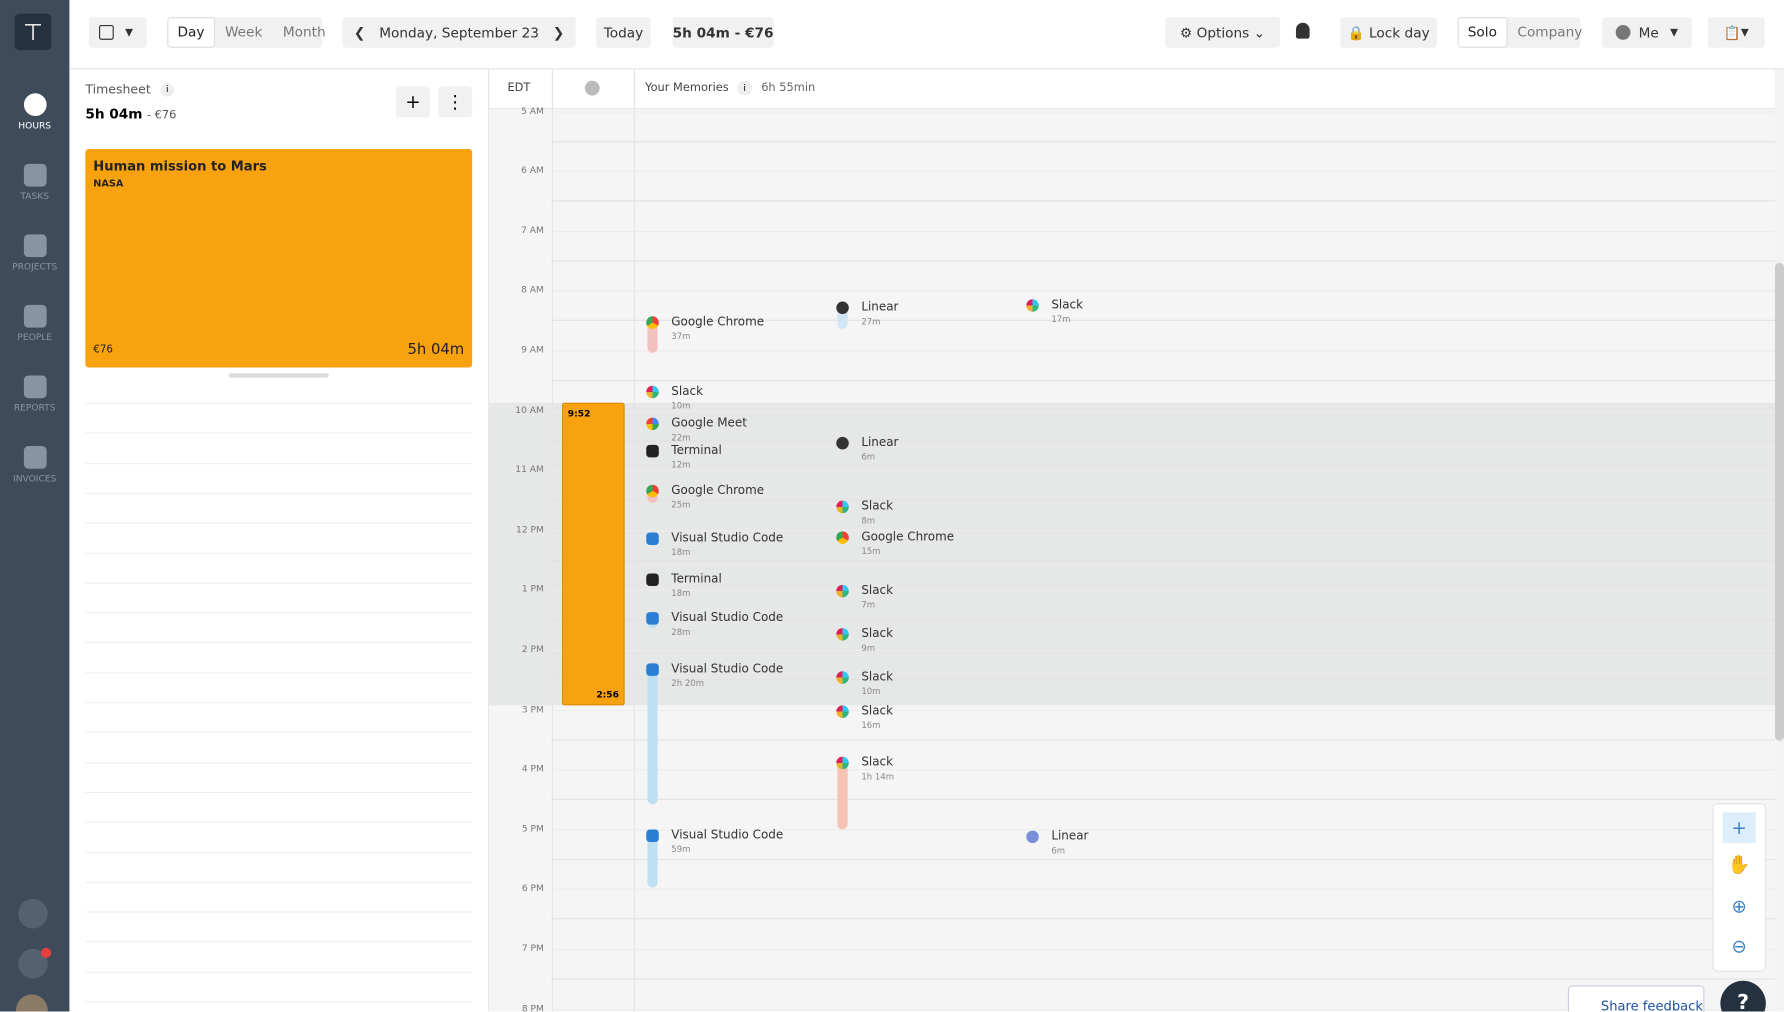 This screenshot has height=1012, width=1784. I want to click on options-button: ⚙ Options ⌄, so click(1223, 32).